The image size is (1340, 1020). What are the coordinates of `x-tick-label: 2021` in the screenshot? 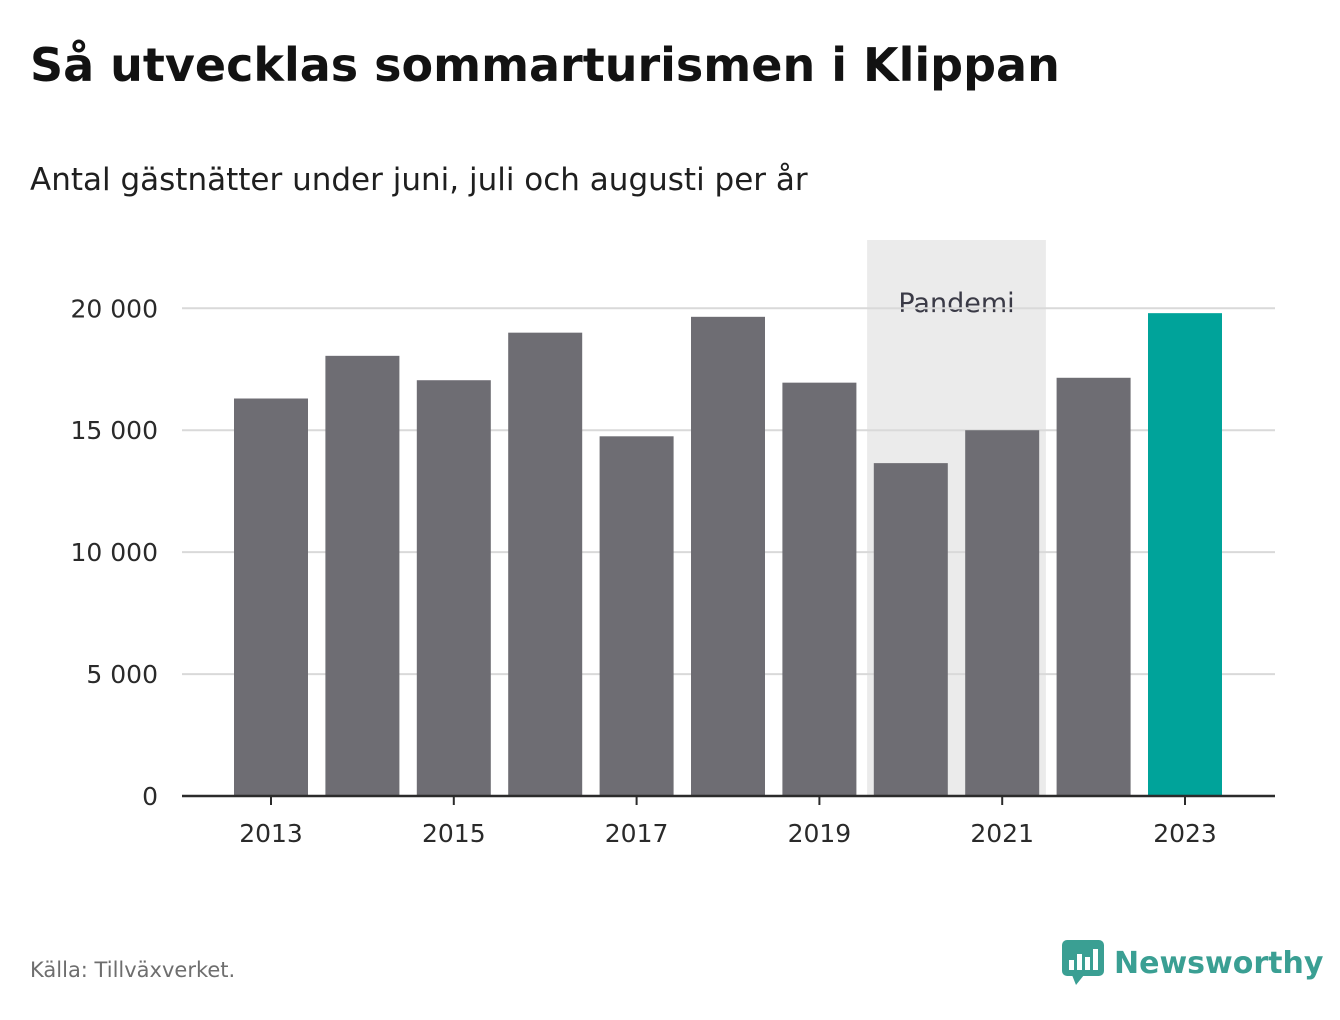 It's located at (1002, 833).